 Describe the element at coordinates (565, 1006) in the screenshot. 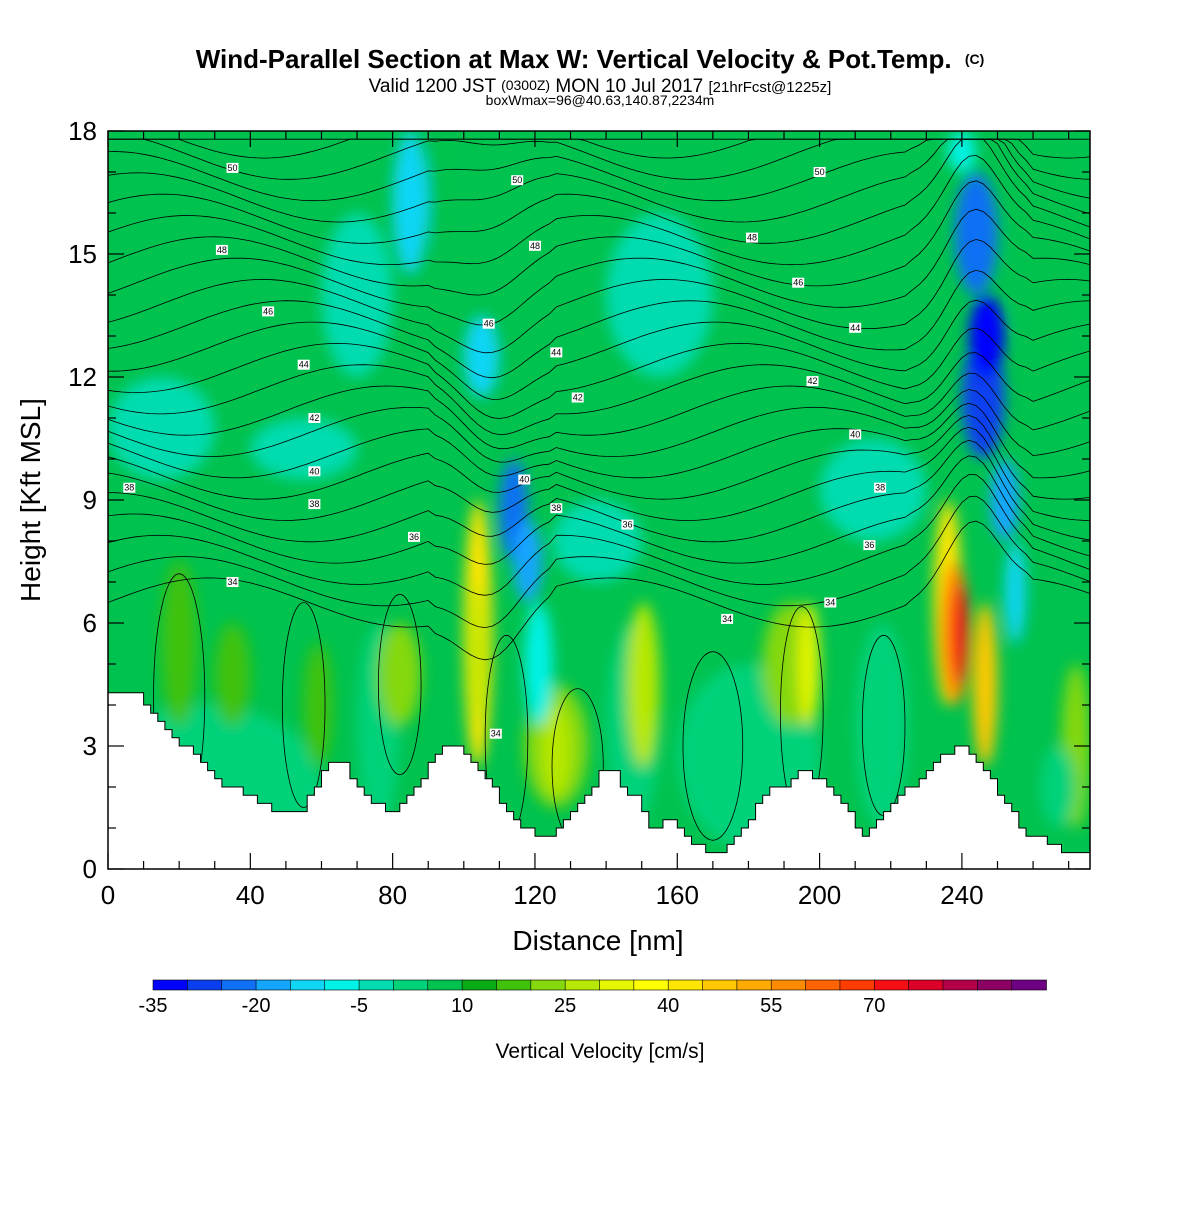

I see `colorbar-tick-label: 25` at that location.